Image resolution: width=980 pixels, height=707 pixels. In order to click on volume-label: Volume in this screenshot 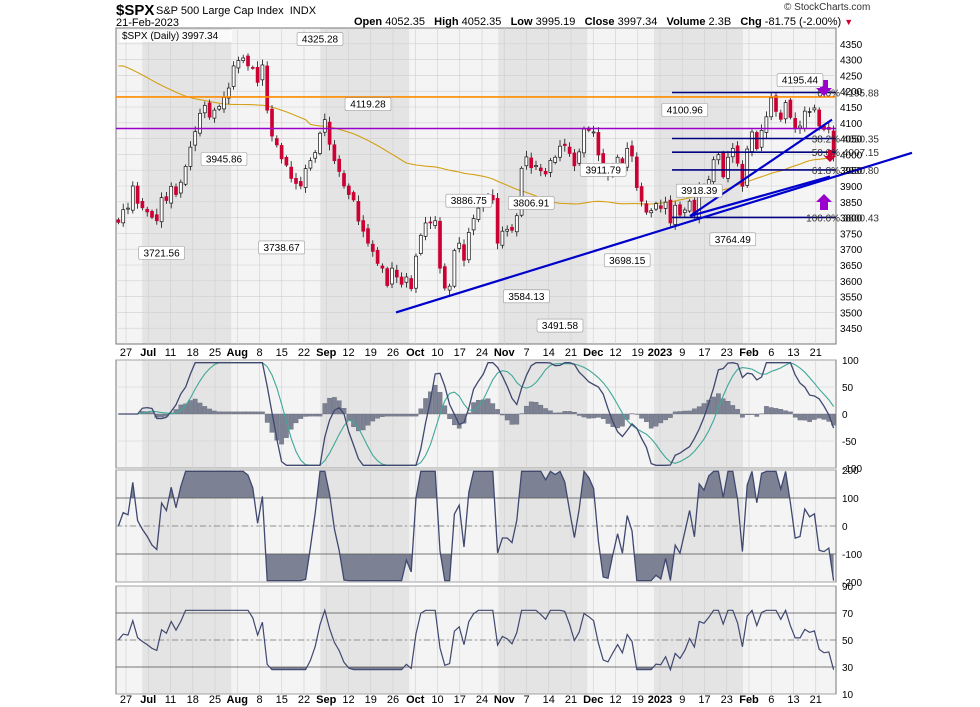, I will do `click(686, 22)`.